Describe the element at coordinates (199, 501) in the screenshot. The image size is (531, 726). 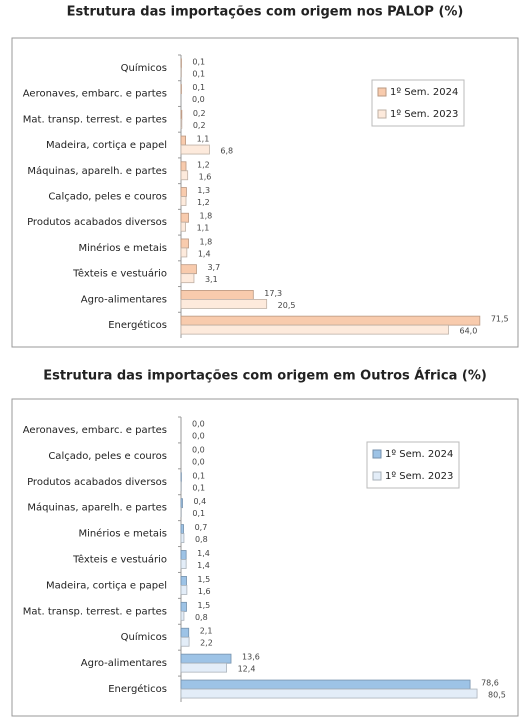
I see `value-label: 0,4` at that location.